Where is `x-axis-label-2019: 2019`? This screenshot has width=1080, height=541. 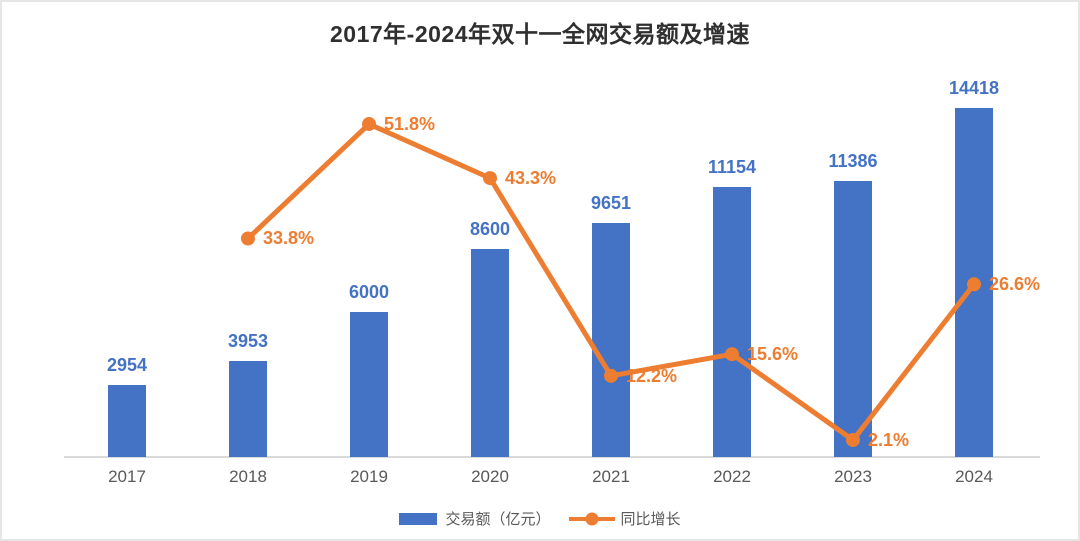 x-axis-label-2019: 2019 is located at coordinates (369, 476).